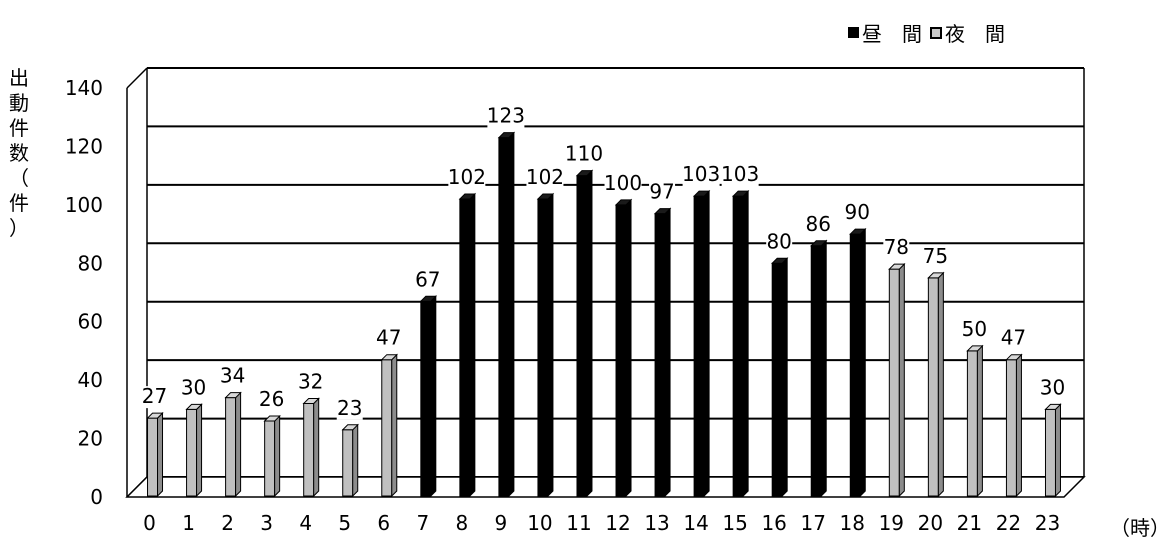 The height and width of the screenshot is (543, 1172). Describe the element at coordinates (137, 78) in the screenshot. I see `side-wall-top` at that location.